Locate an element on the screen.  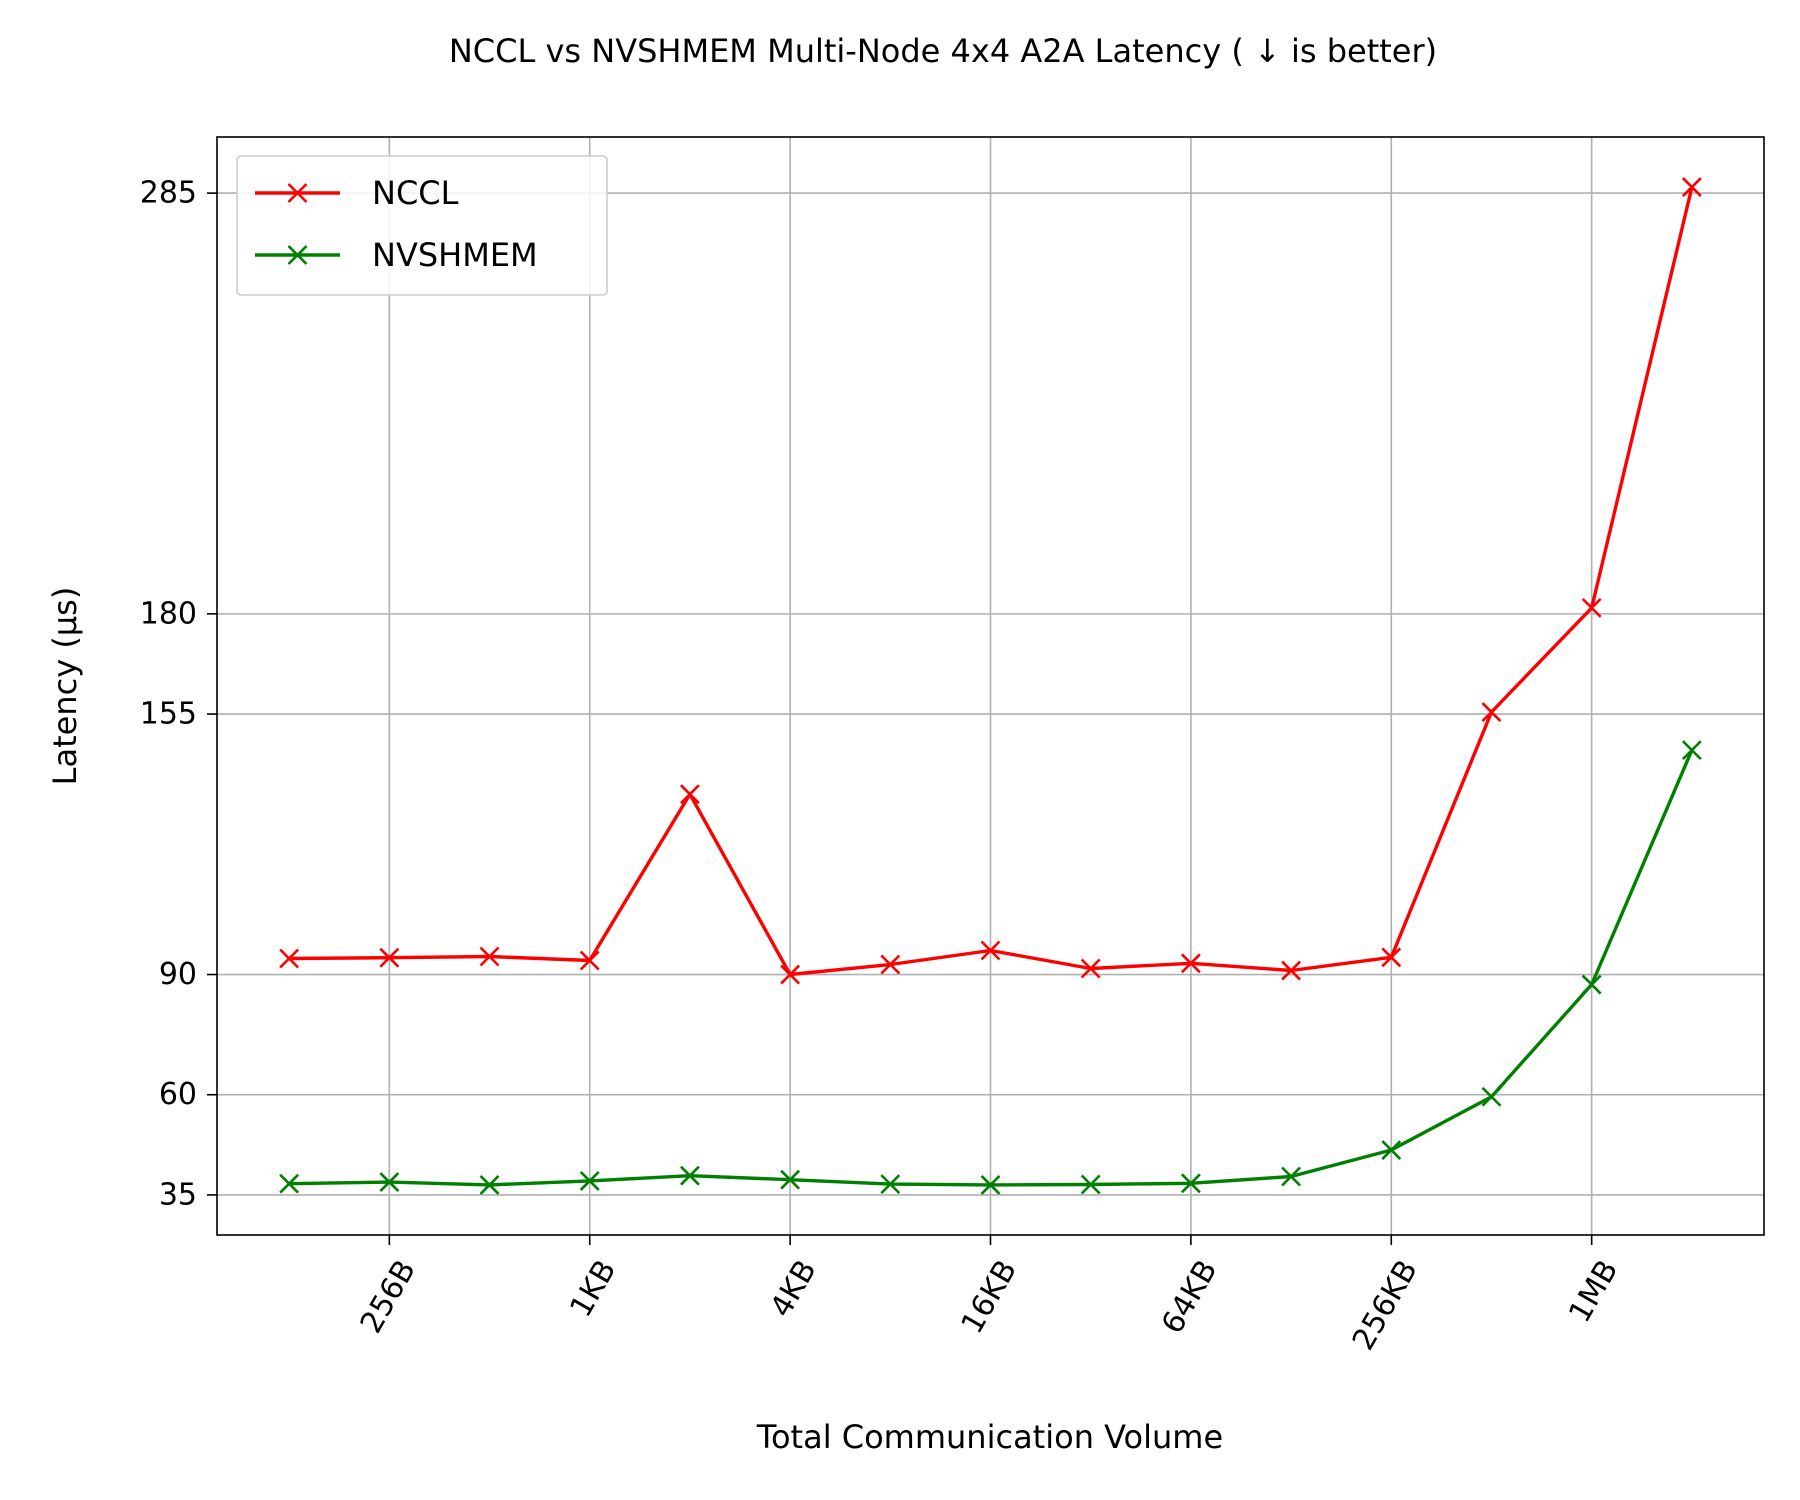
legend-marker-nvshmem is located at coordinates (297, 255).